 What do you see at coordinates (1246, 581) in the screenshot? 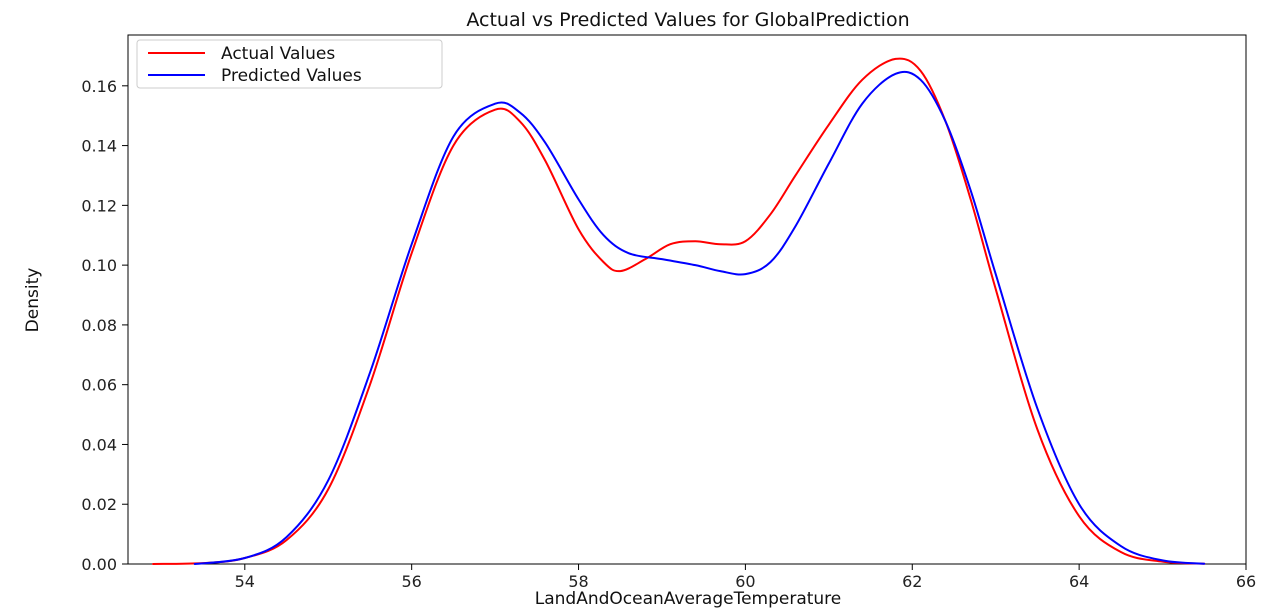
I see `x-tick-label: 66` at bounding box center [1246, 581].